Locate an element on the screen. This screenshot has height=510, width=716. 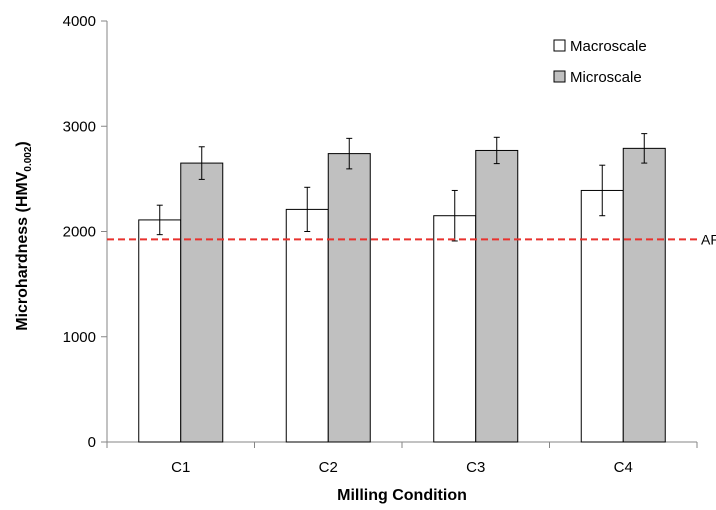
y-tick-label: 0 is located at coordinates (92, 442).